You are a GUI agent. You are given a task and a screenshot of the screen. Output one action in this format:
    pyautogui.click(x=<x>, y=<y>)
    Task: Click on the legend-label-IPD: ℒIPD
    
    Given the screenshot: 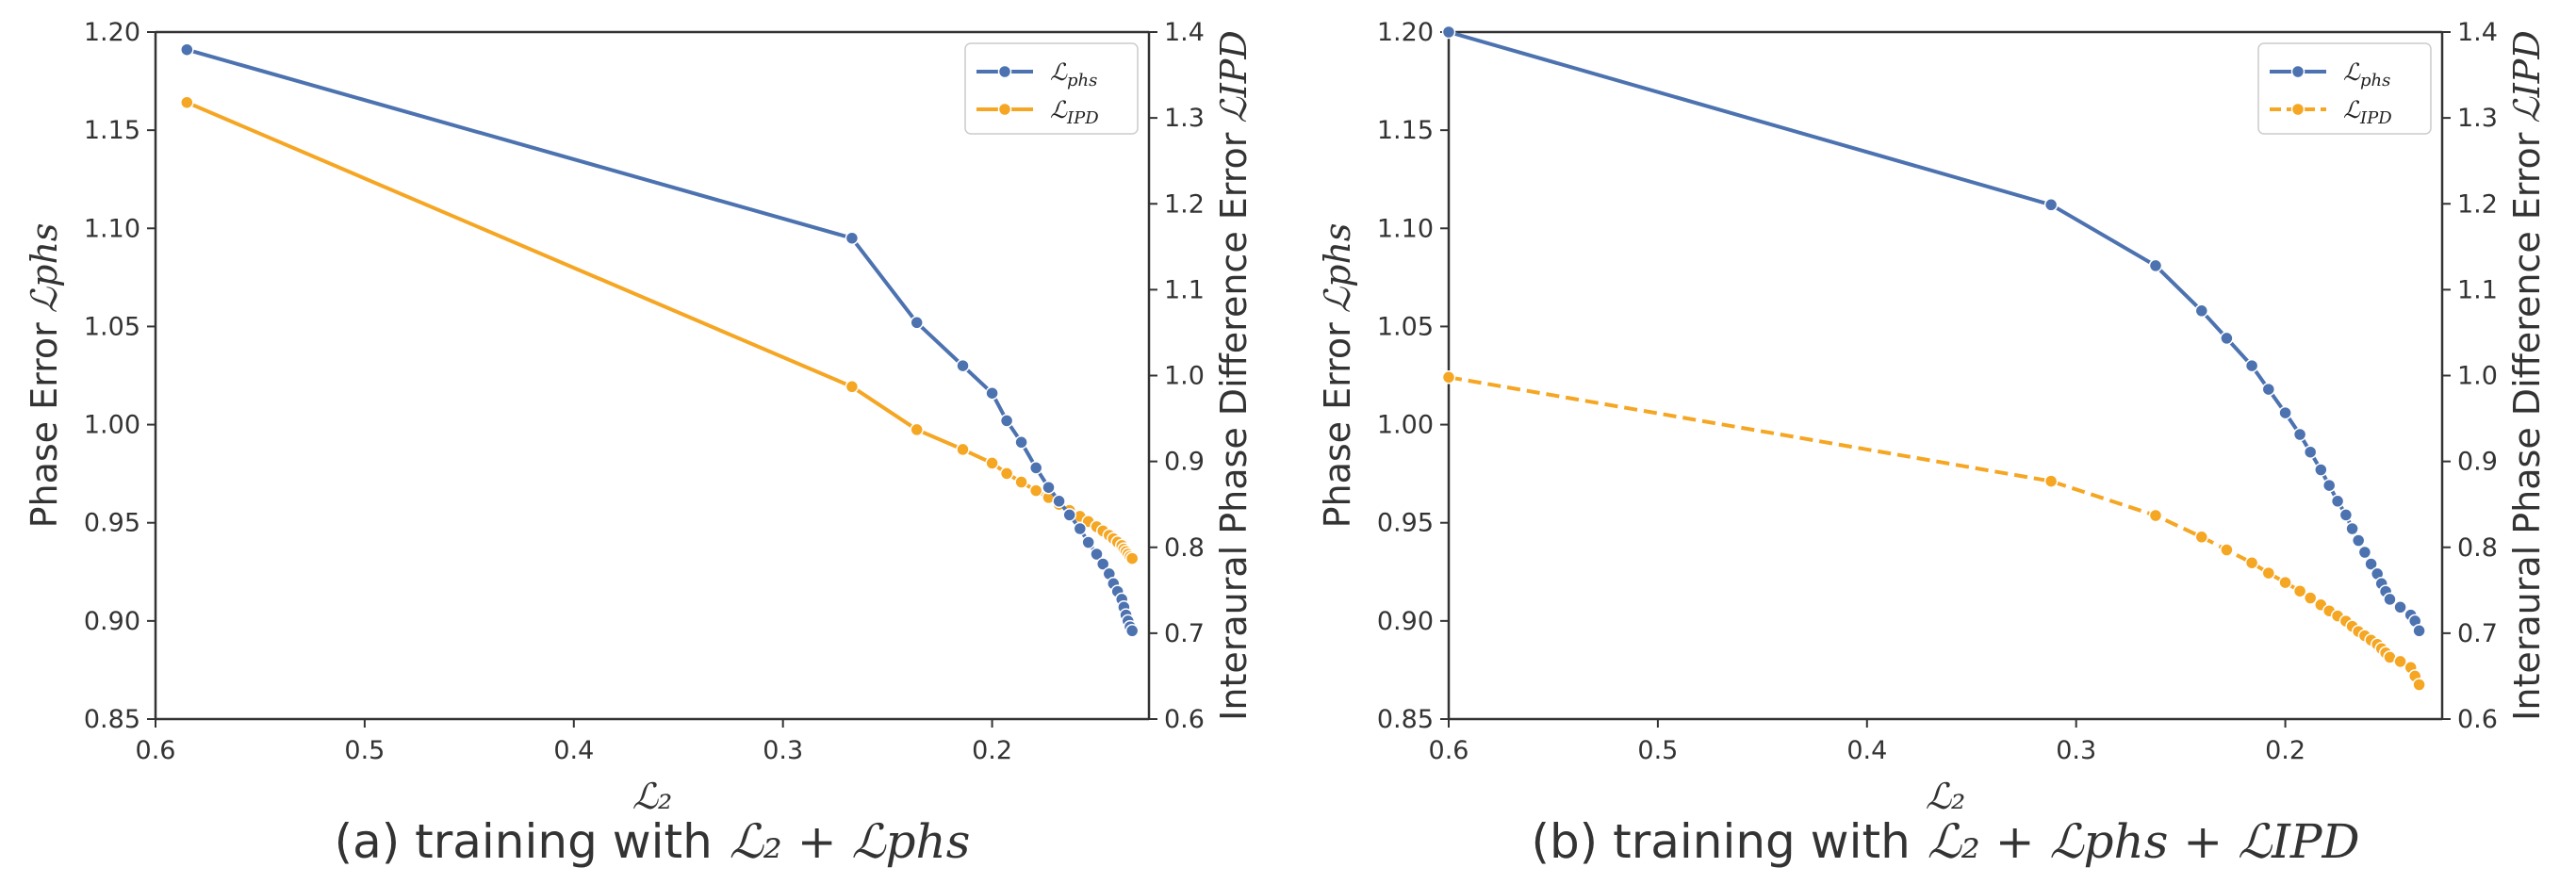 What is the action you would take?
    pyautogui.click(x=1074, y=112)
    